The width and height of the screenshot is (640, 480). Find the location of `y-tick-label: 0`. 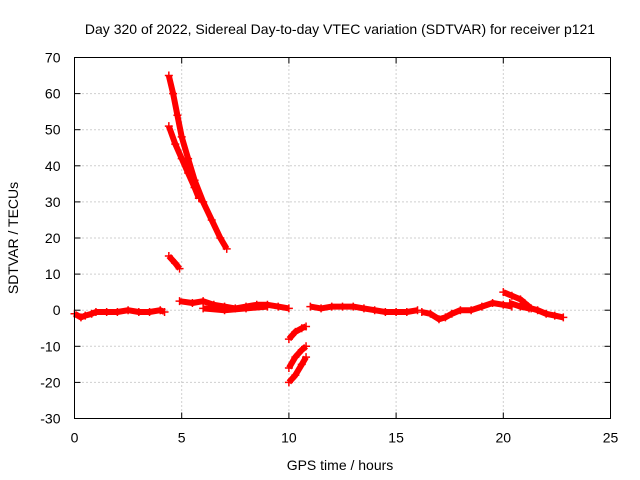

y-tick-label: 0 is located at coordinates (57, 310).